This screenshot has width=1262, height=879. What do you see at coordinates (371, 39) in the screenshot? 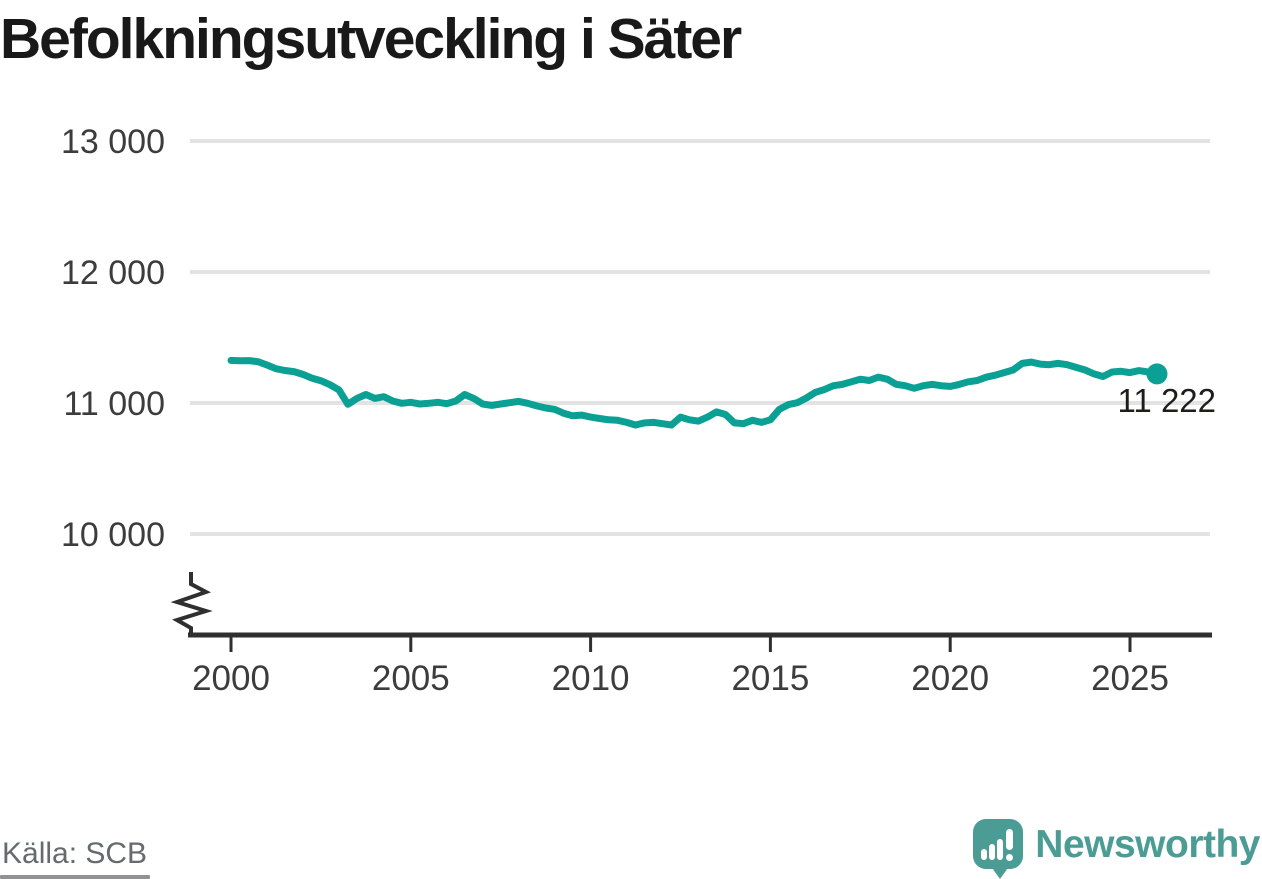
I see `page-title: Befolkningsutveckling i Säter` at bounding box center [371, 39].